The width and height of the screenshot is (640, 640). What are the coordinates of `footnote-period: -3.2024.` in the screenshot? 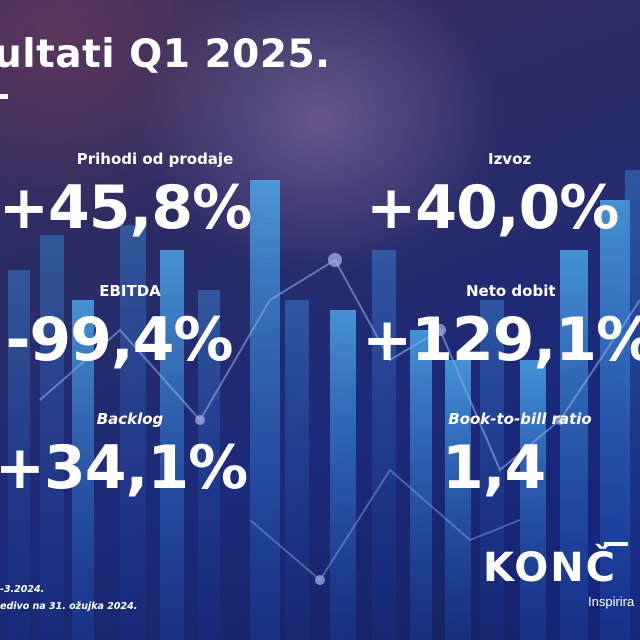 It's located at (22, 589).